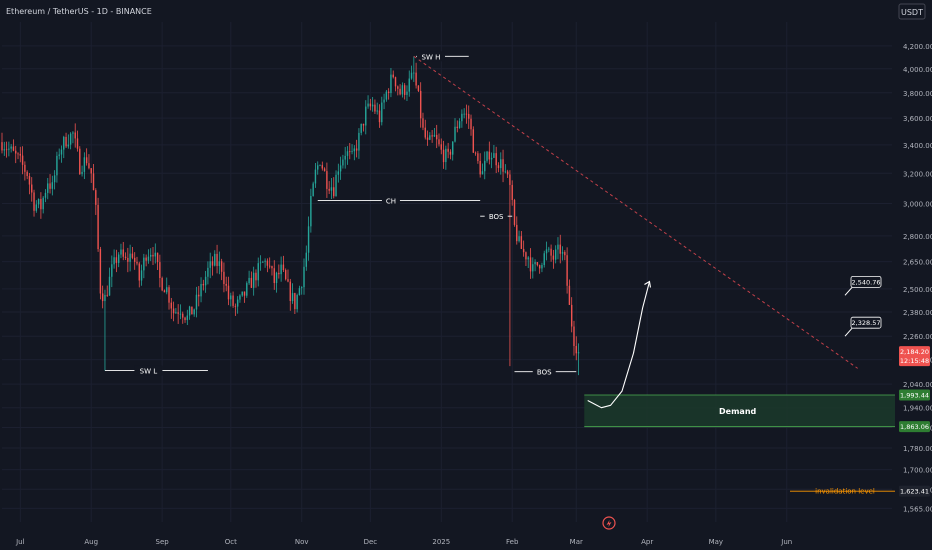  I want to click on currency-button-frame, so click(912, 11).